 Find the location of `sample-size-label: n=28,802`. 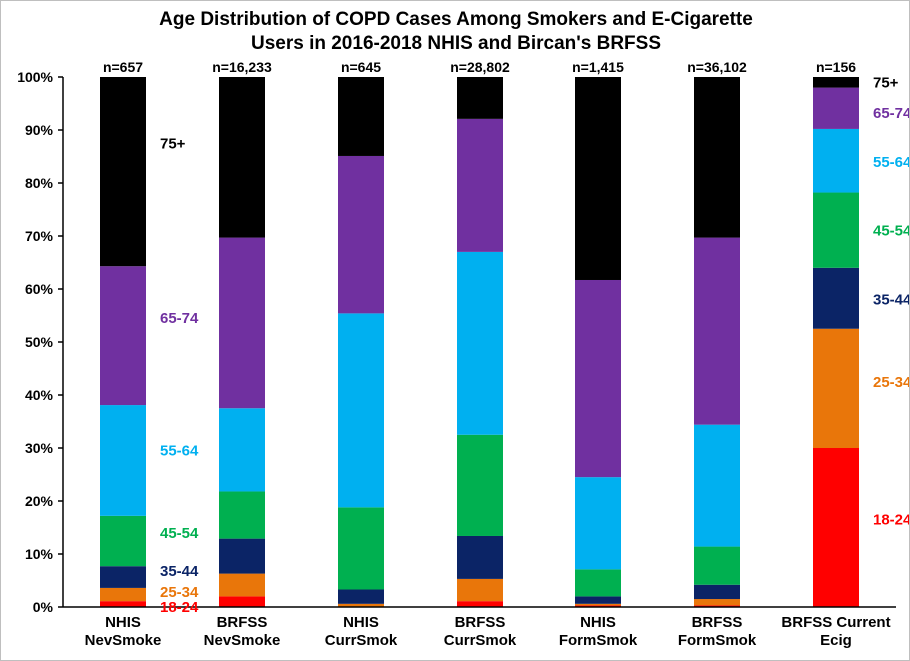

sample-size-label: n=28,802 is located at coordinates (480, 67).